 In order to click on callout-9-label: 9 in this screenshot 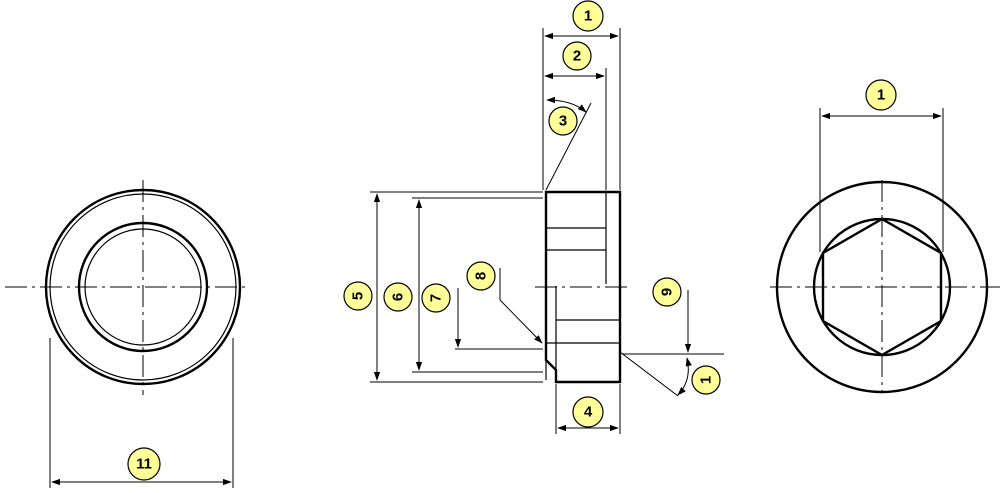, I will do `click(667, 292)`.